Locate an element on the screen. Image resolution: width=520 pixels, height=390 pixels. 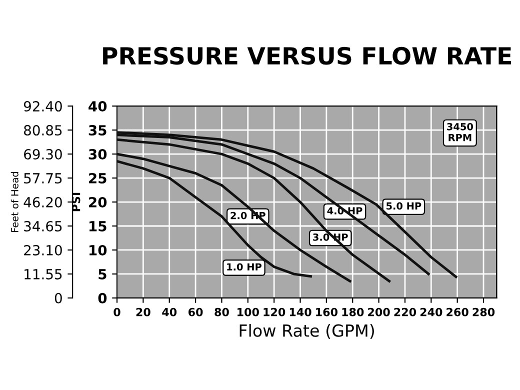
y-tick-label: 35 is located at coordinates (97, 130).